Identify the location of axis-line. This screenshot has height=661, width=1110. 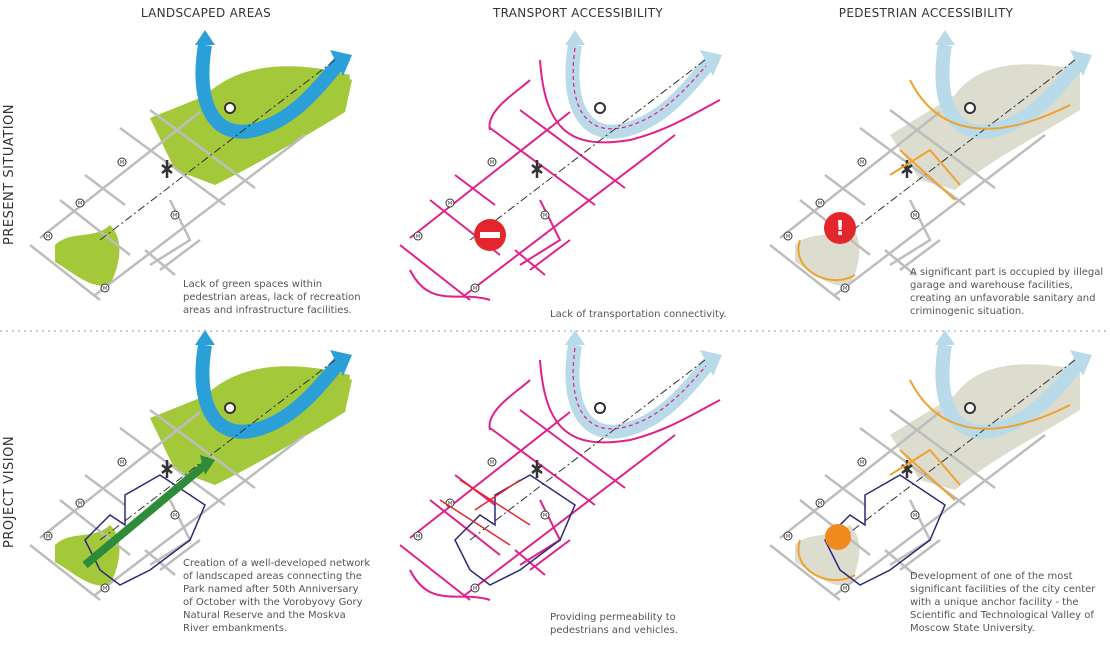
(587, 150).